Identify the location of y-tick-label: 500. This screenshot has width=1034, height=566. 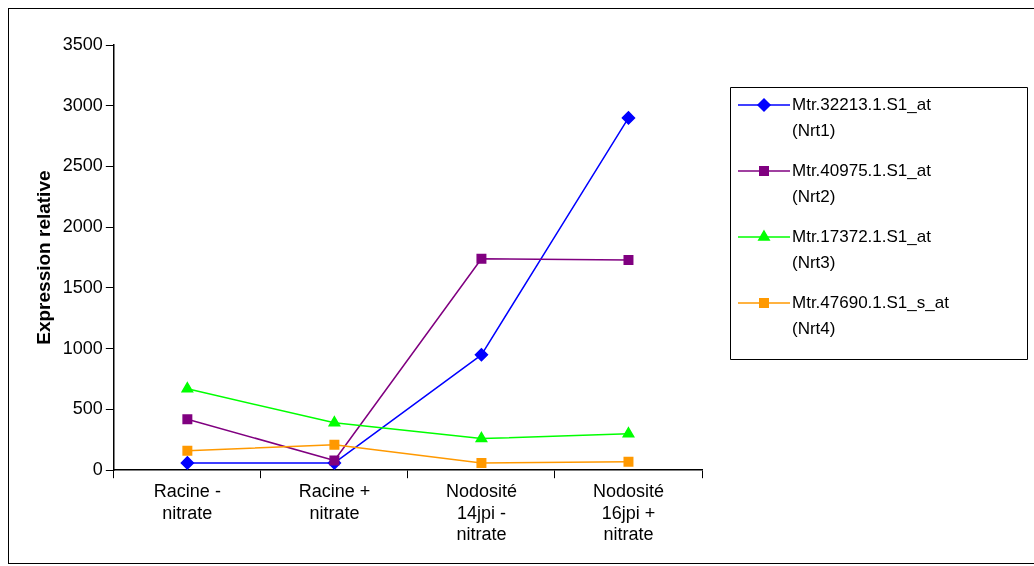
(87, 408).